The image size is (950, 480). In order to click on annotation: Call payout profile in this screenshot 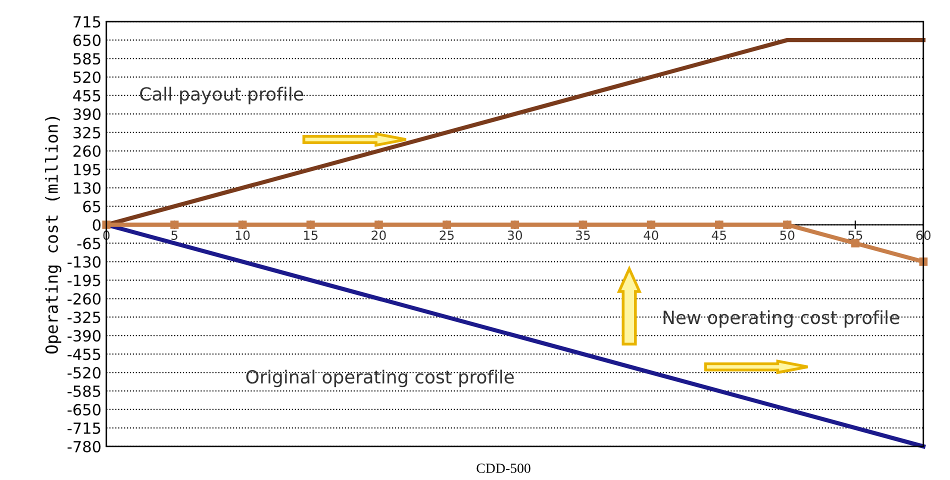, I will do `click(222, 95)`.